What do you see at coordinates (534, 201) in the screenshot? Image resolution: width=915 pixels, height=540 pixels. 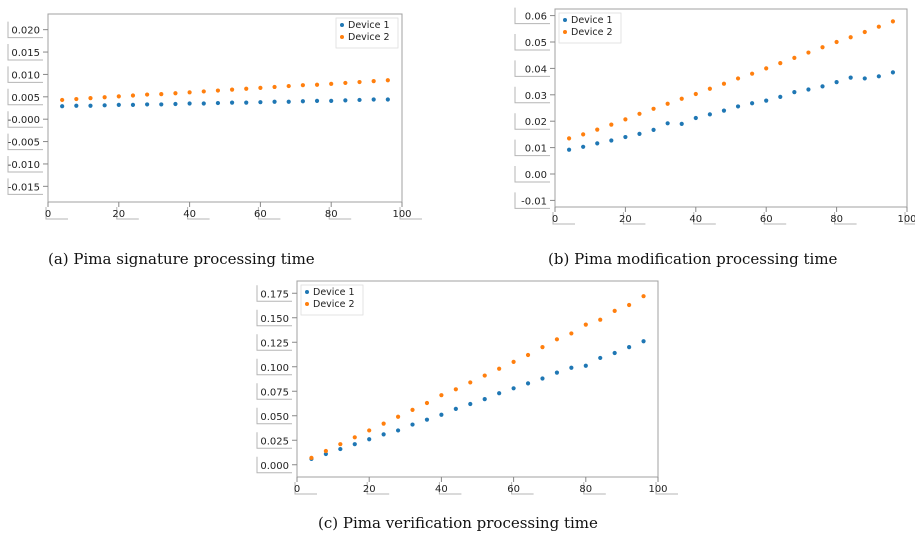 I see `y-tick-label: -0.01` at bounding box center [534, 201].